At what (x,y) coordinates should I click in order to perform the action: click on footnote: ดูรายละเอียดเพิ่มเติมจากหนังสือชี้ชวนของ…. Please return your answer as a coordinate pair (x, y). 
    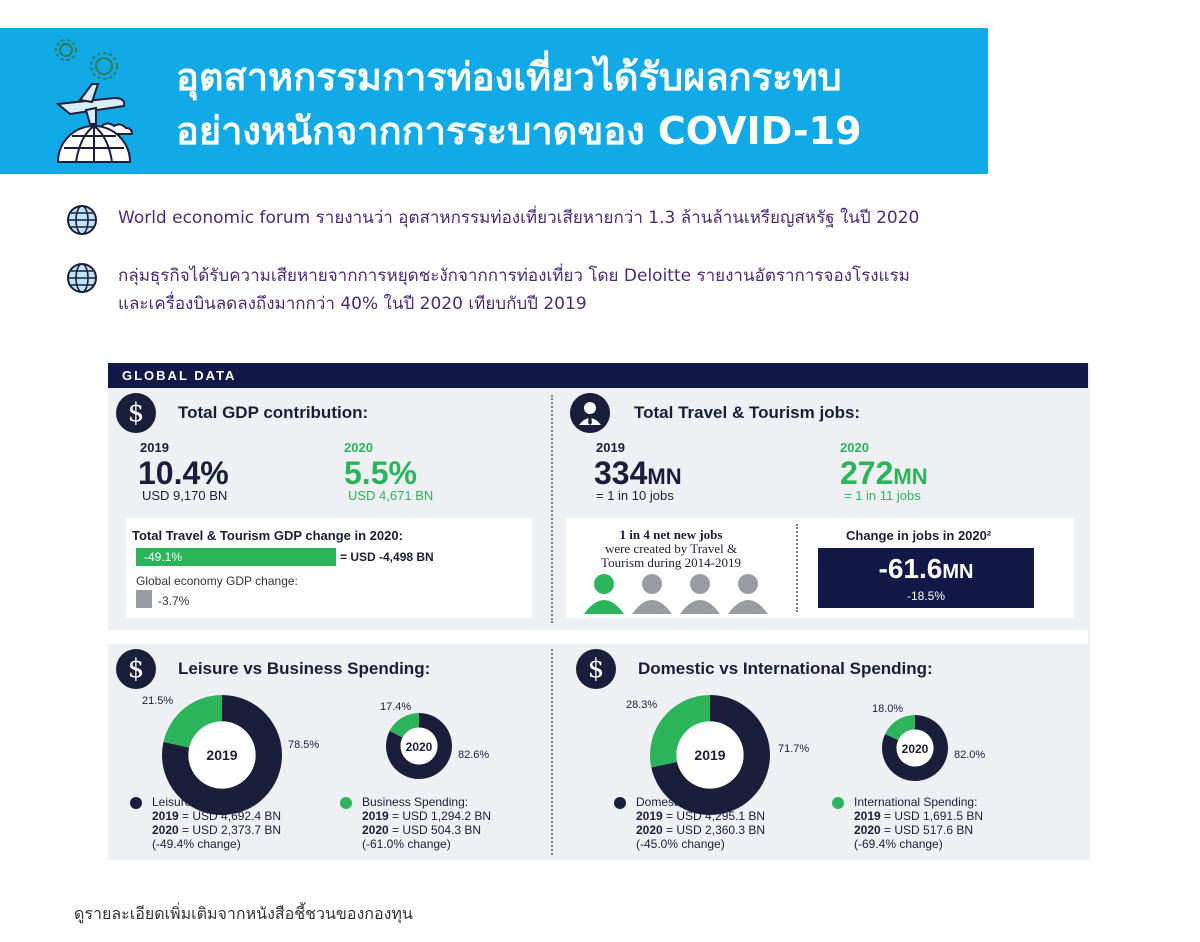
    Looking at the image, I should click on (243, 913).